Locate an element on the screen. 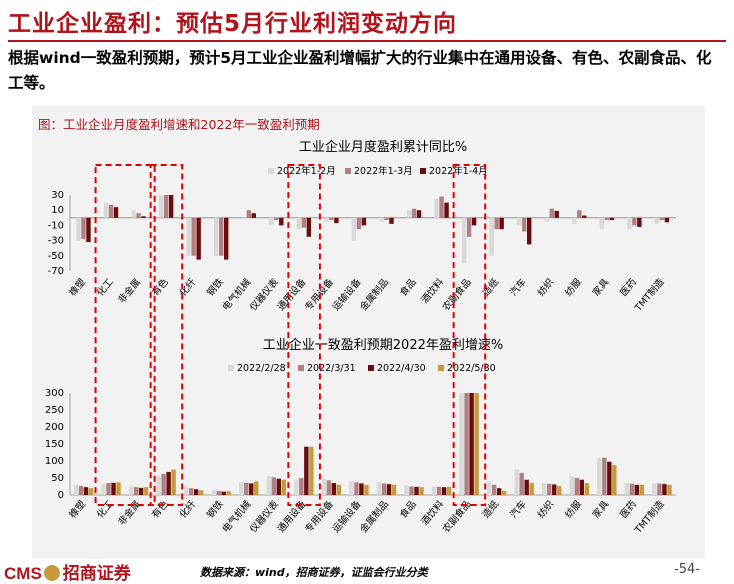 The image size is (734, 584). category-label: 纺织 is located at coordinates (545, 509).